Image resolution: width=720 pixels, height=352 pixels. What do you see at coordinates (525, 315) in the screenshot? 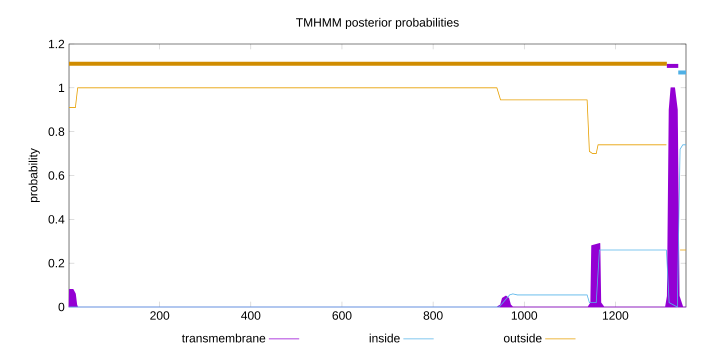
I see `x-tick-label: 1000` at bounding box center [525, 315].